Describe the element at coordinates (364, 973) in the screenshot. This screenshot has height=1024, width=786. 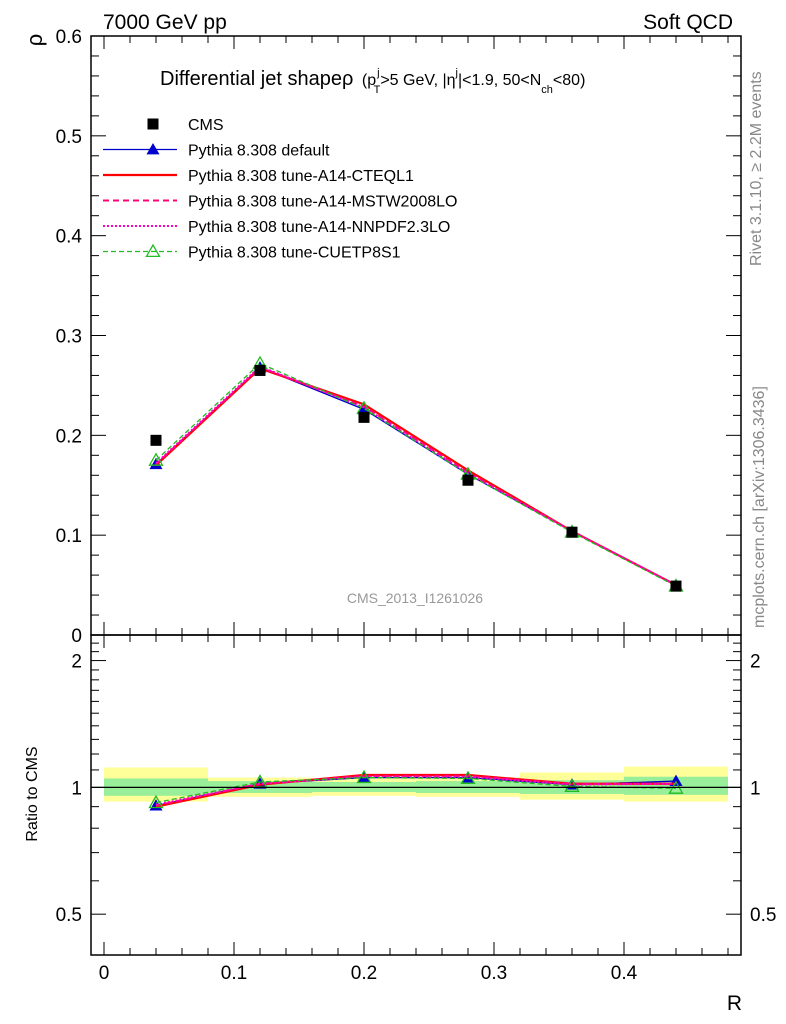
I see `x-tick-label-2: 0.2` at that location.